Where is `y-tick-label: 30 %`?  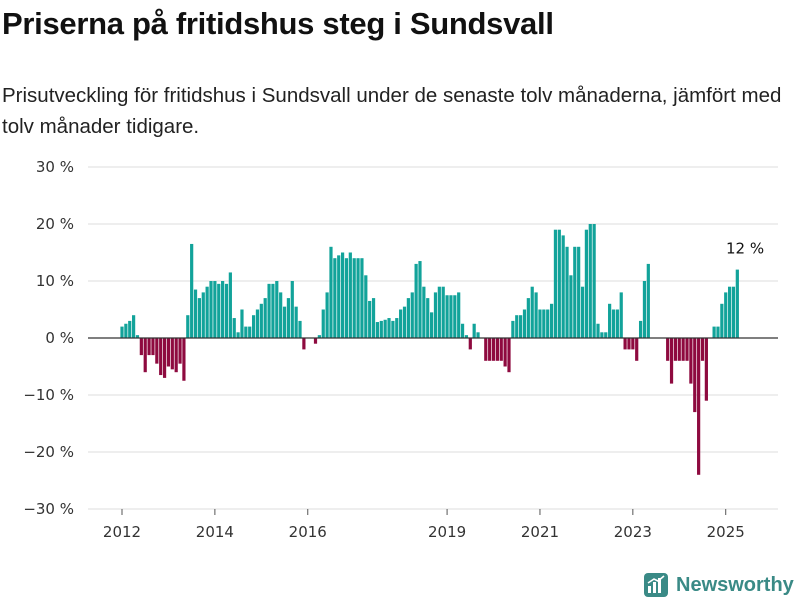
y-tick-label: 30 % is located at coordinates (55, 167).